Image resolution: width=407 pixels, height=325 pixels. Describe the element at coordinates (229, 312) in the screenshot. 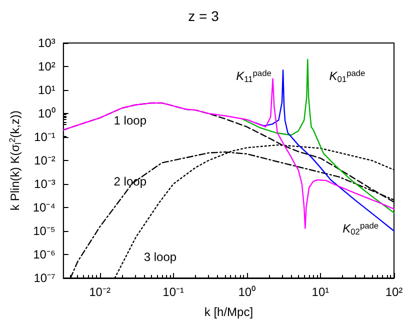

I see `x-axis-title: k [h/Mpc]` at that location.